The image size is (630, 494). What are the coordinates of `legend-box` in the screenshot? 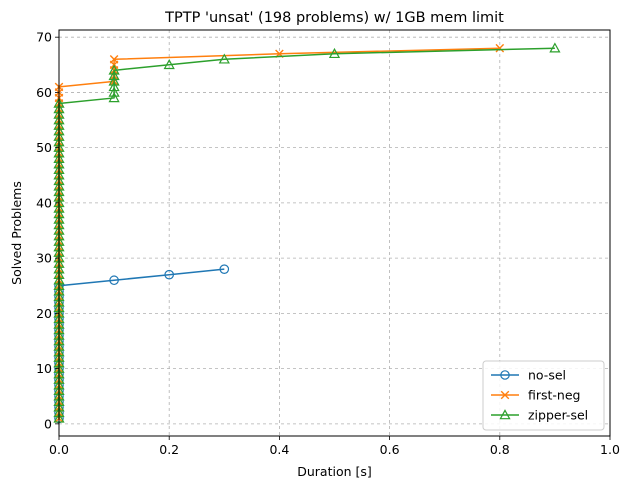 It's located at (543, 395).